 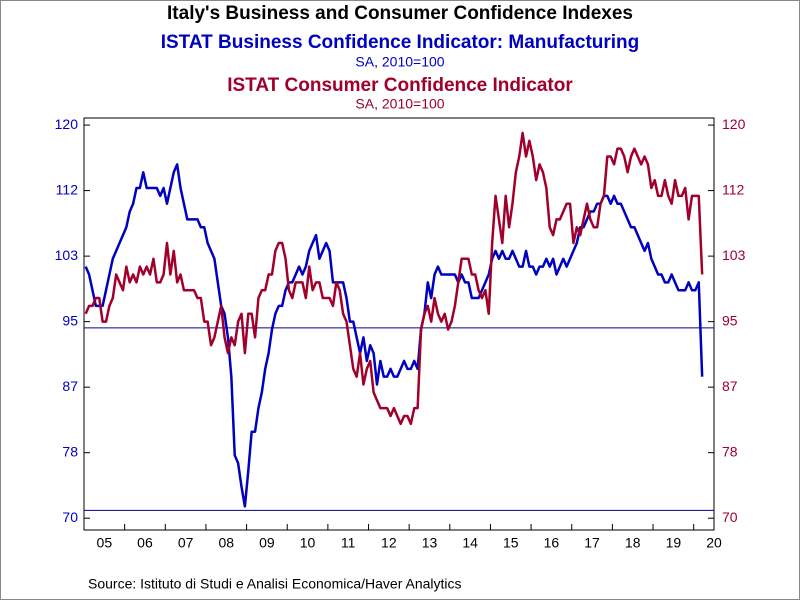 I want to click on y2-tick-label: 95, so click(x=730, y=320).